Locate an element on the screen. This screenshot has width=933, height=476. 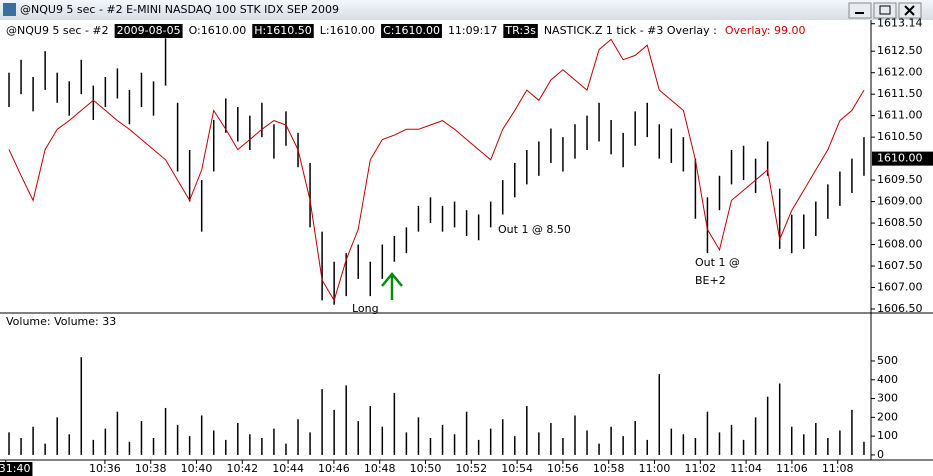
x-tick-label: 10:48 is located at coordinates (380, 468).